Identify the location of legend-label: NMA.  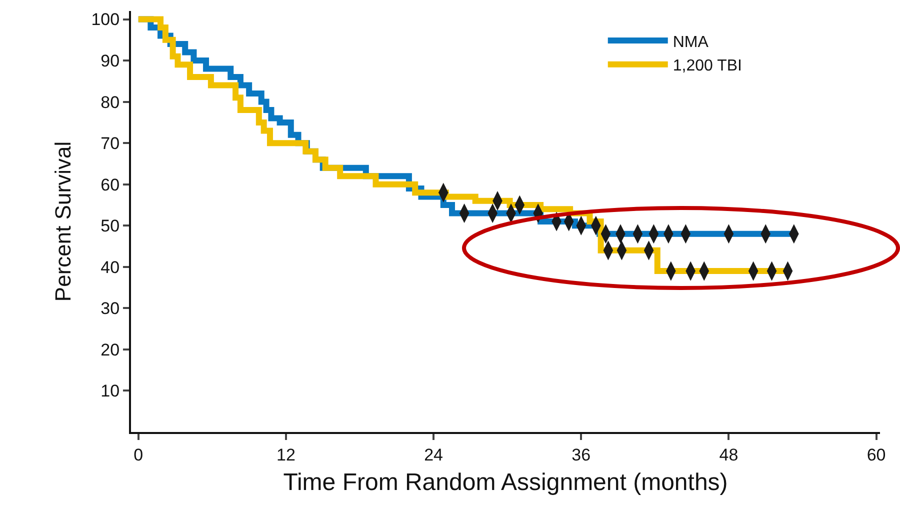
(690, 42).